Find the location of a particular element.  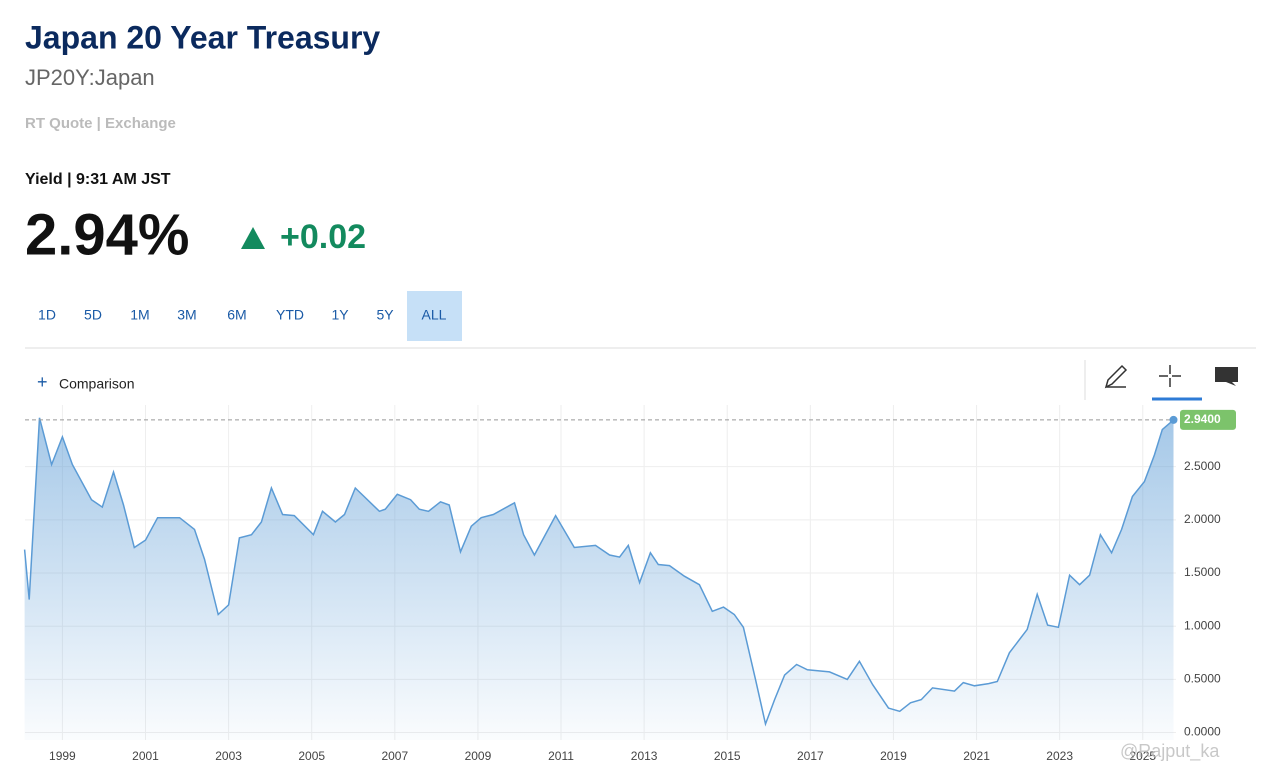

comparison-button: Comparison is located at coordinates (96, 384).